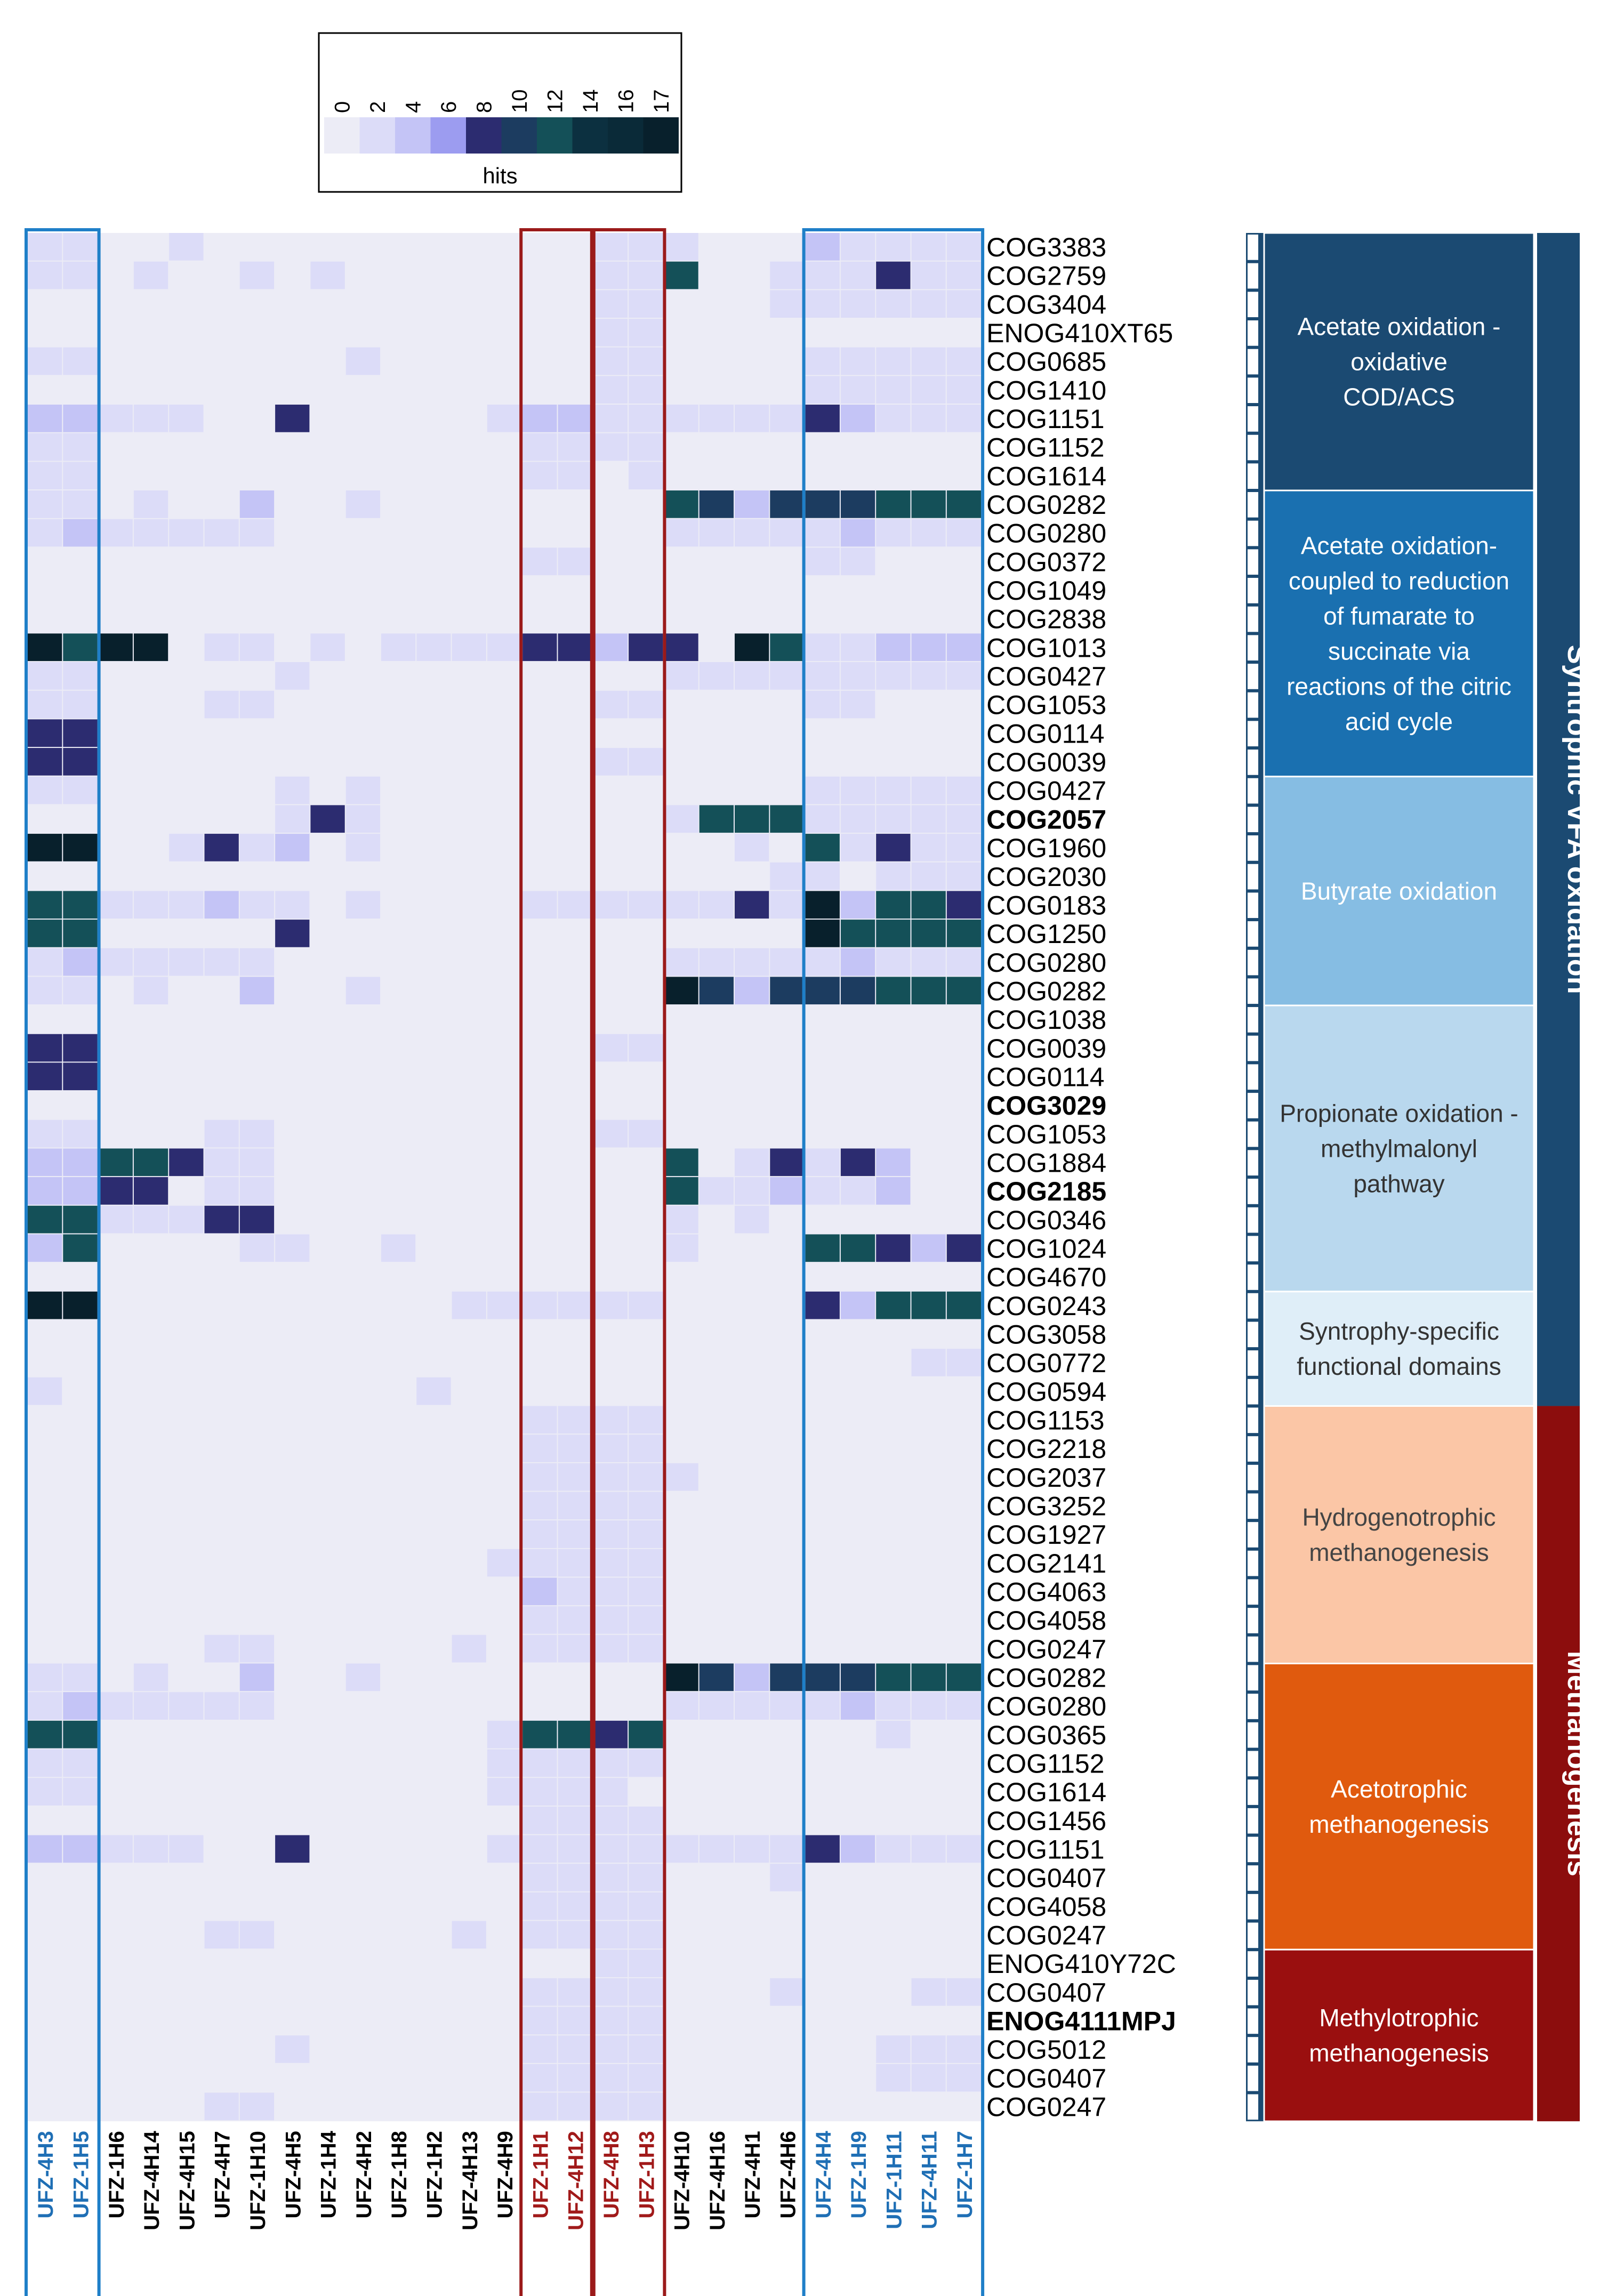 The height and width of the screenshot is (2296, 1608). I want to click on legend-title: hits, so click(500, 175).